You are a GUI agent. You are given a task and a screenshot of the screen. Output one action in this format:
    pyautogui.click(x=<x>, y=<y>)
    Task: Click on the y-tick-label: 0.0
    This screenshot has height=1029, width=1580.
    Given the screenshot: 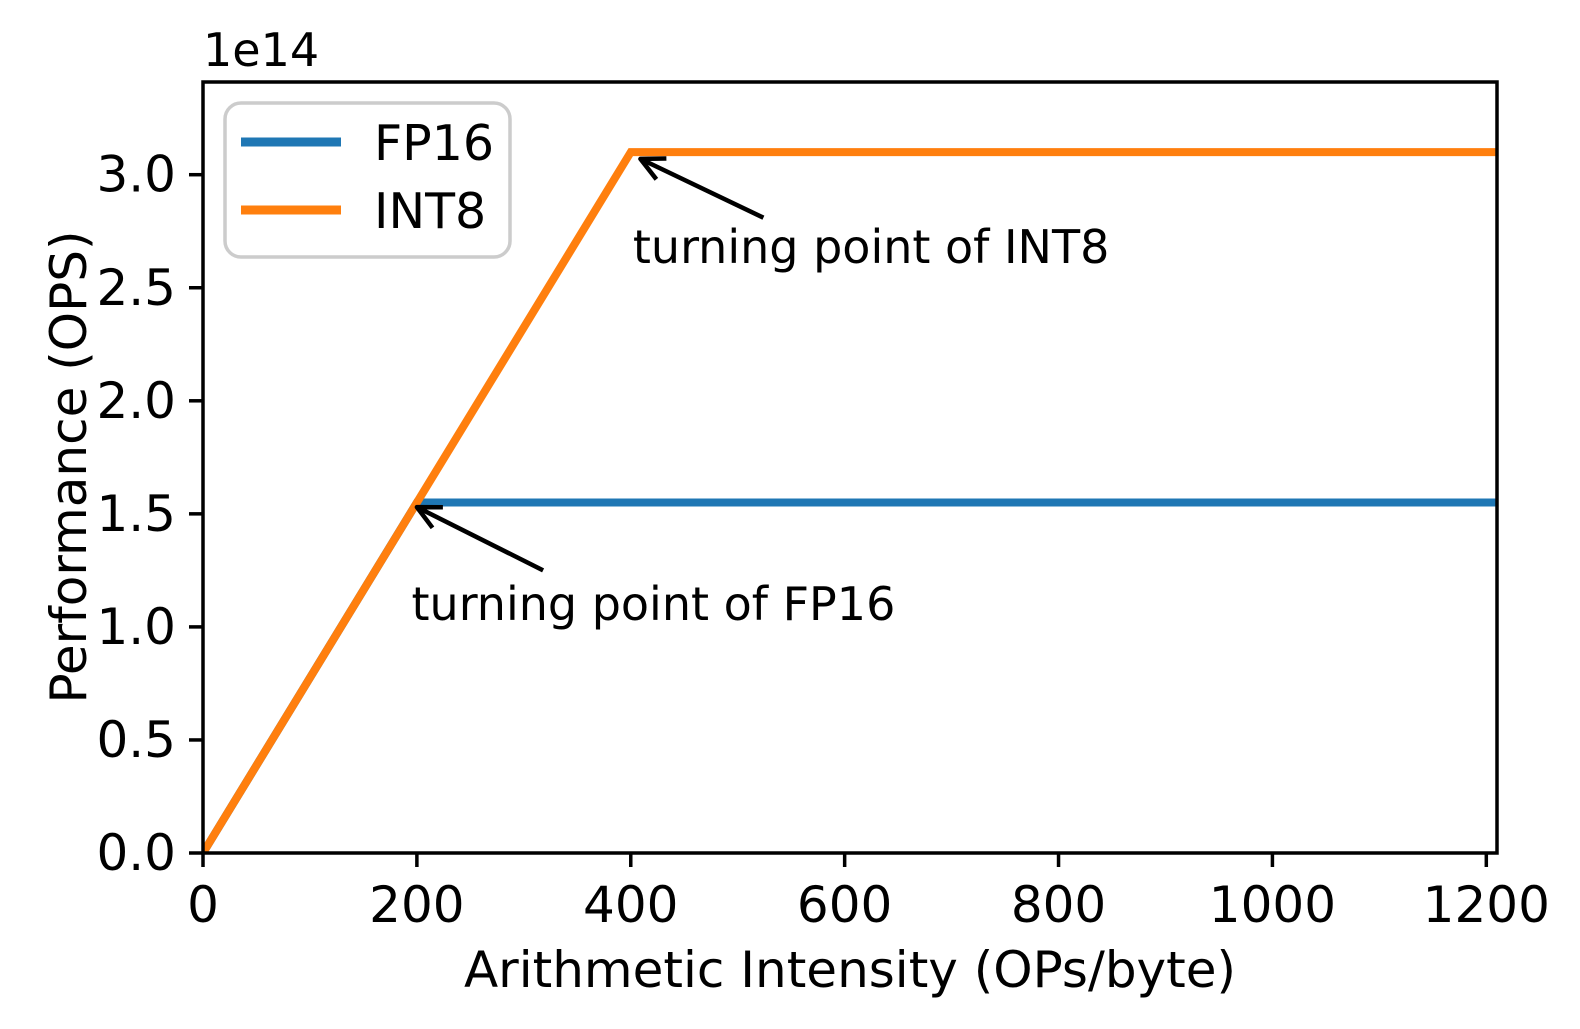 What is the action you would take?
    pyautogui.click(x=136, y=853)
    